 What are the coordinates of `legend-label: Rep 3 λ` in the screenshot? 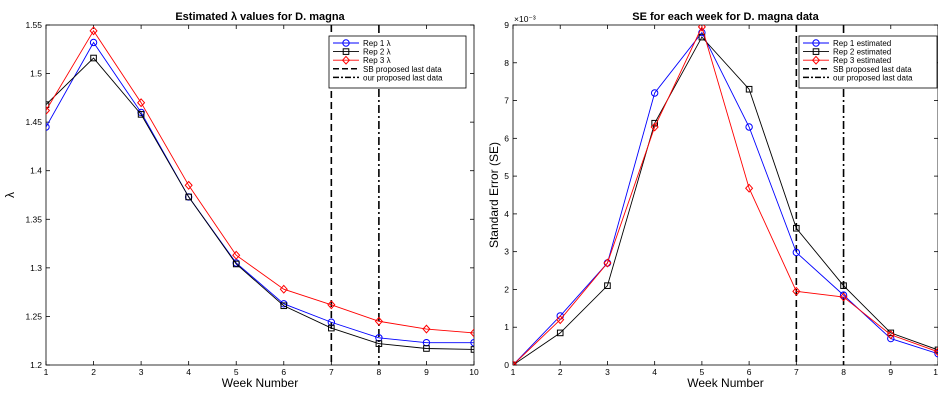 It's located at (377, 60).